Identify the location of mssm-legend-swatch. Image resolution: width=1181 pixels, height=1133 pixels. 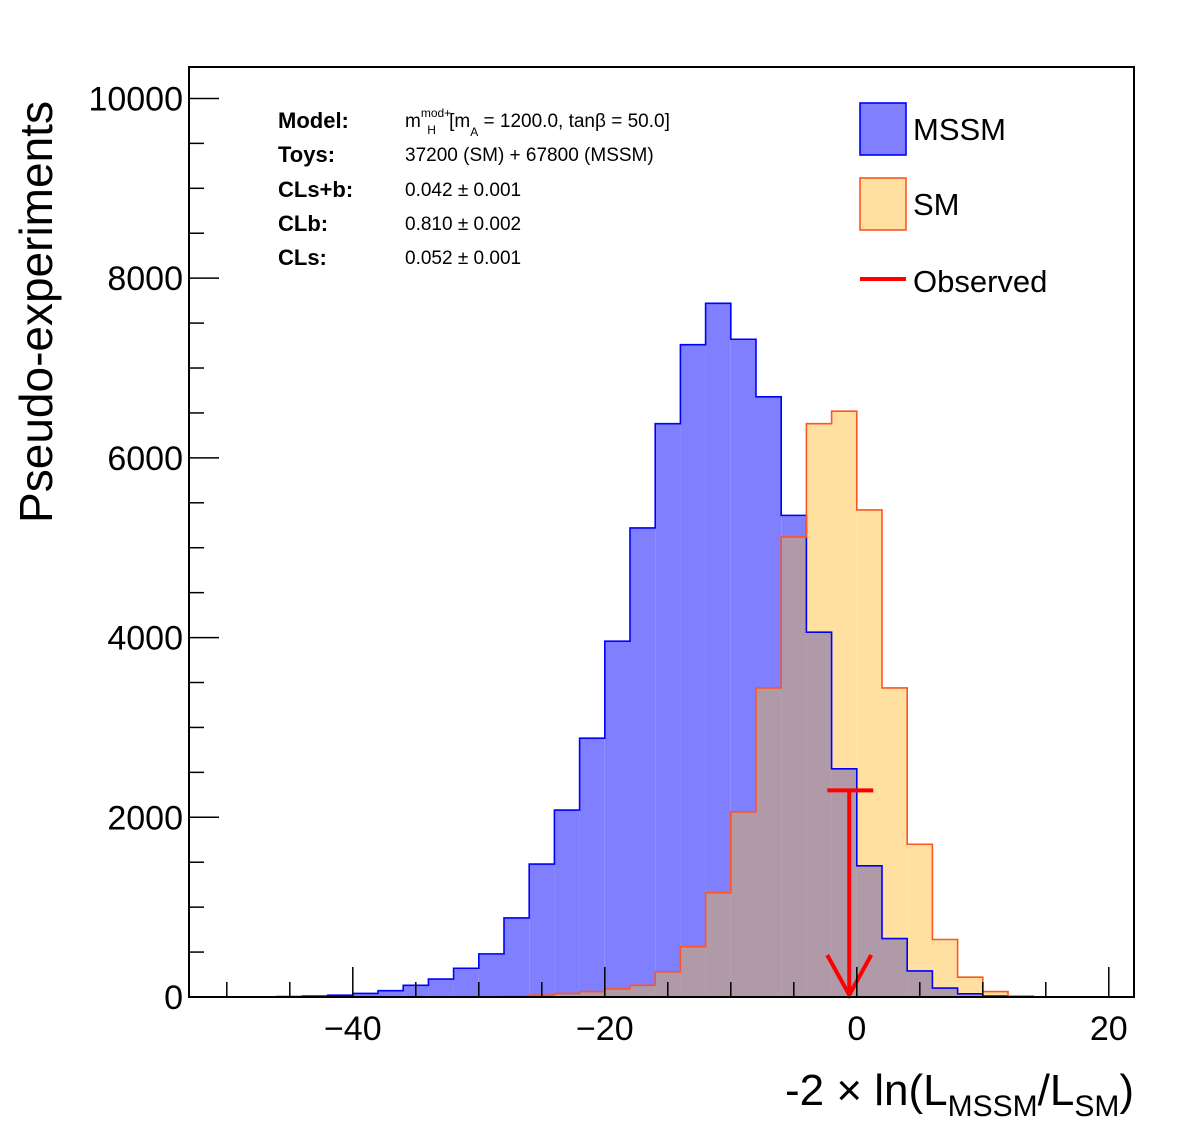
(883, 129).